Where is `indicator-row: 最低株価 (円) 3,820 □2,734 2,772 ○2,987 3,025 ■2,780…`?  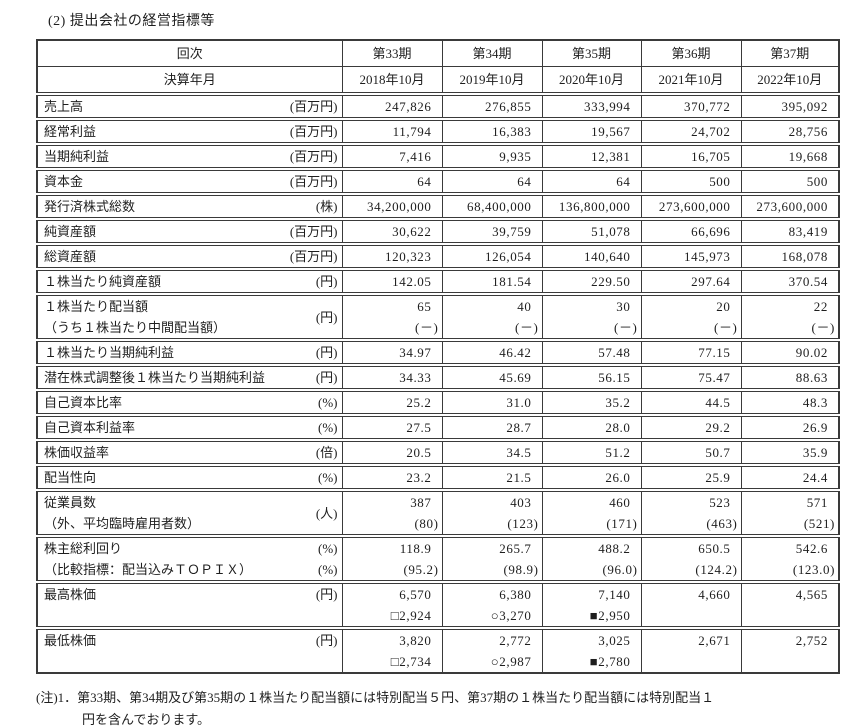
indicator-row: 最低株価 (円) 3,820 □2,734 2,772 ○2,987 3,025 ■2,780… is located at coordinates (438, 650).